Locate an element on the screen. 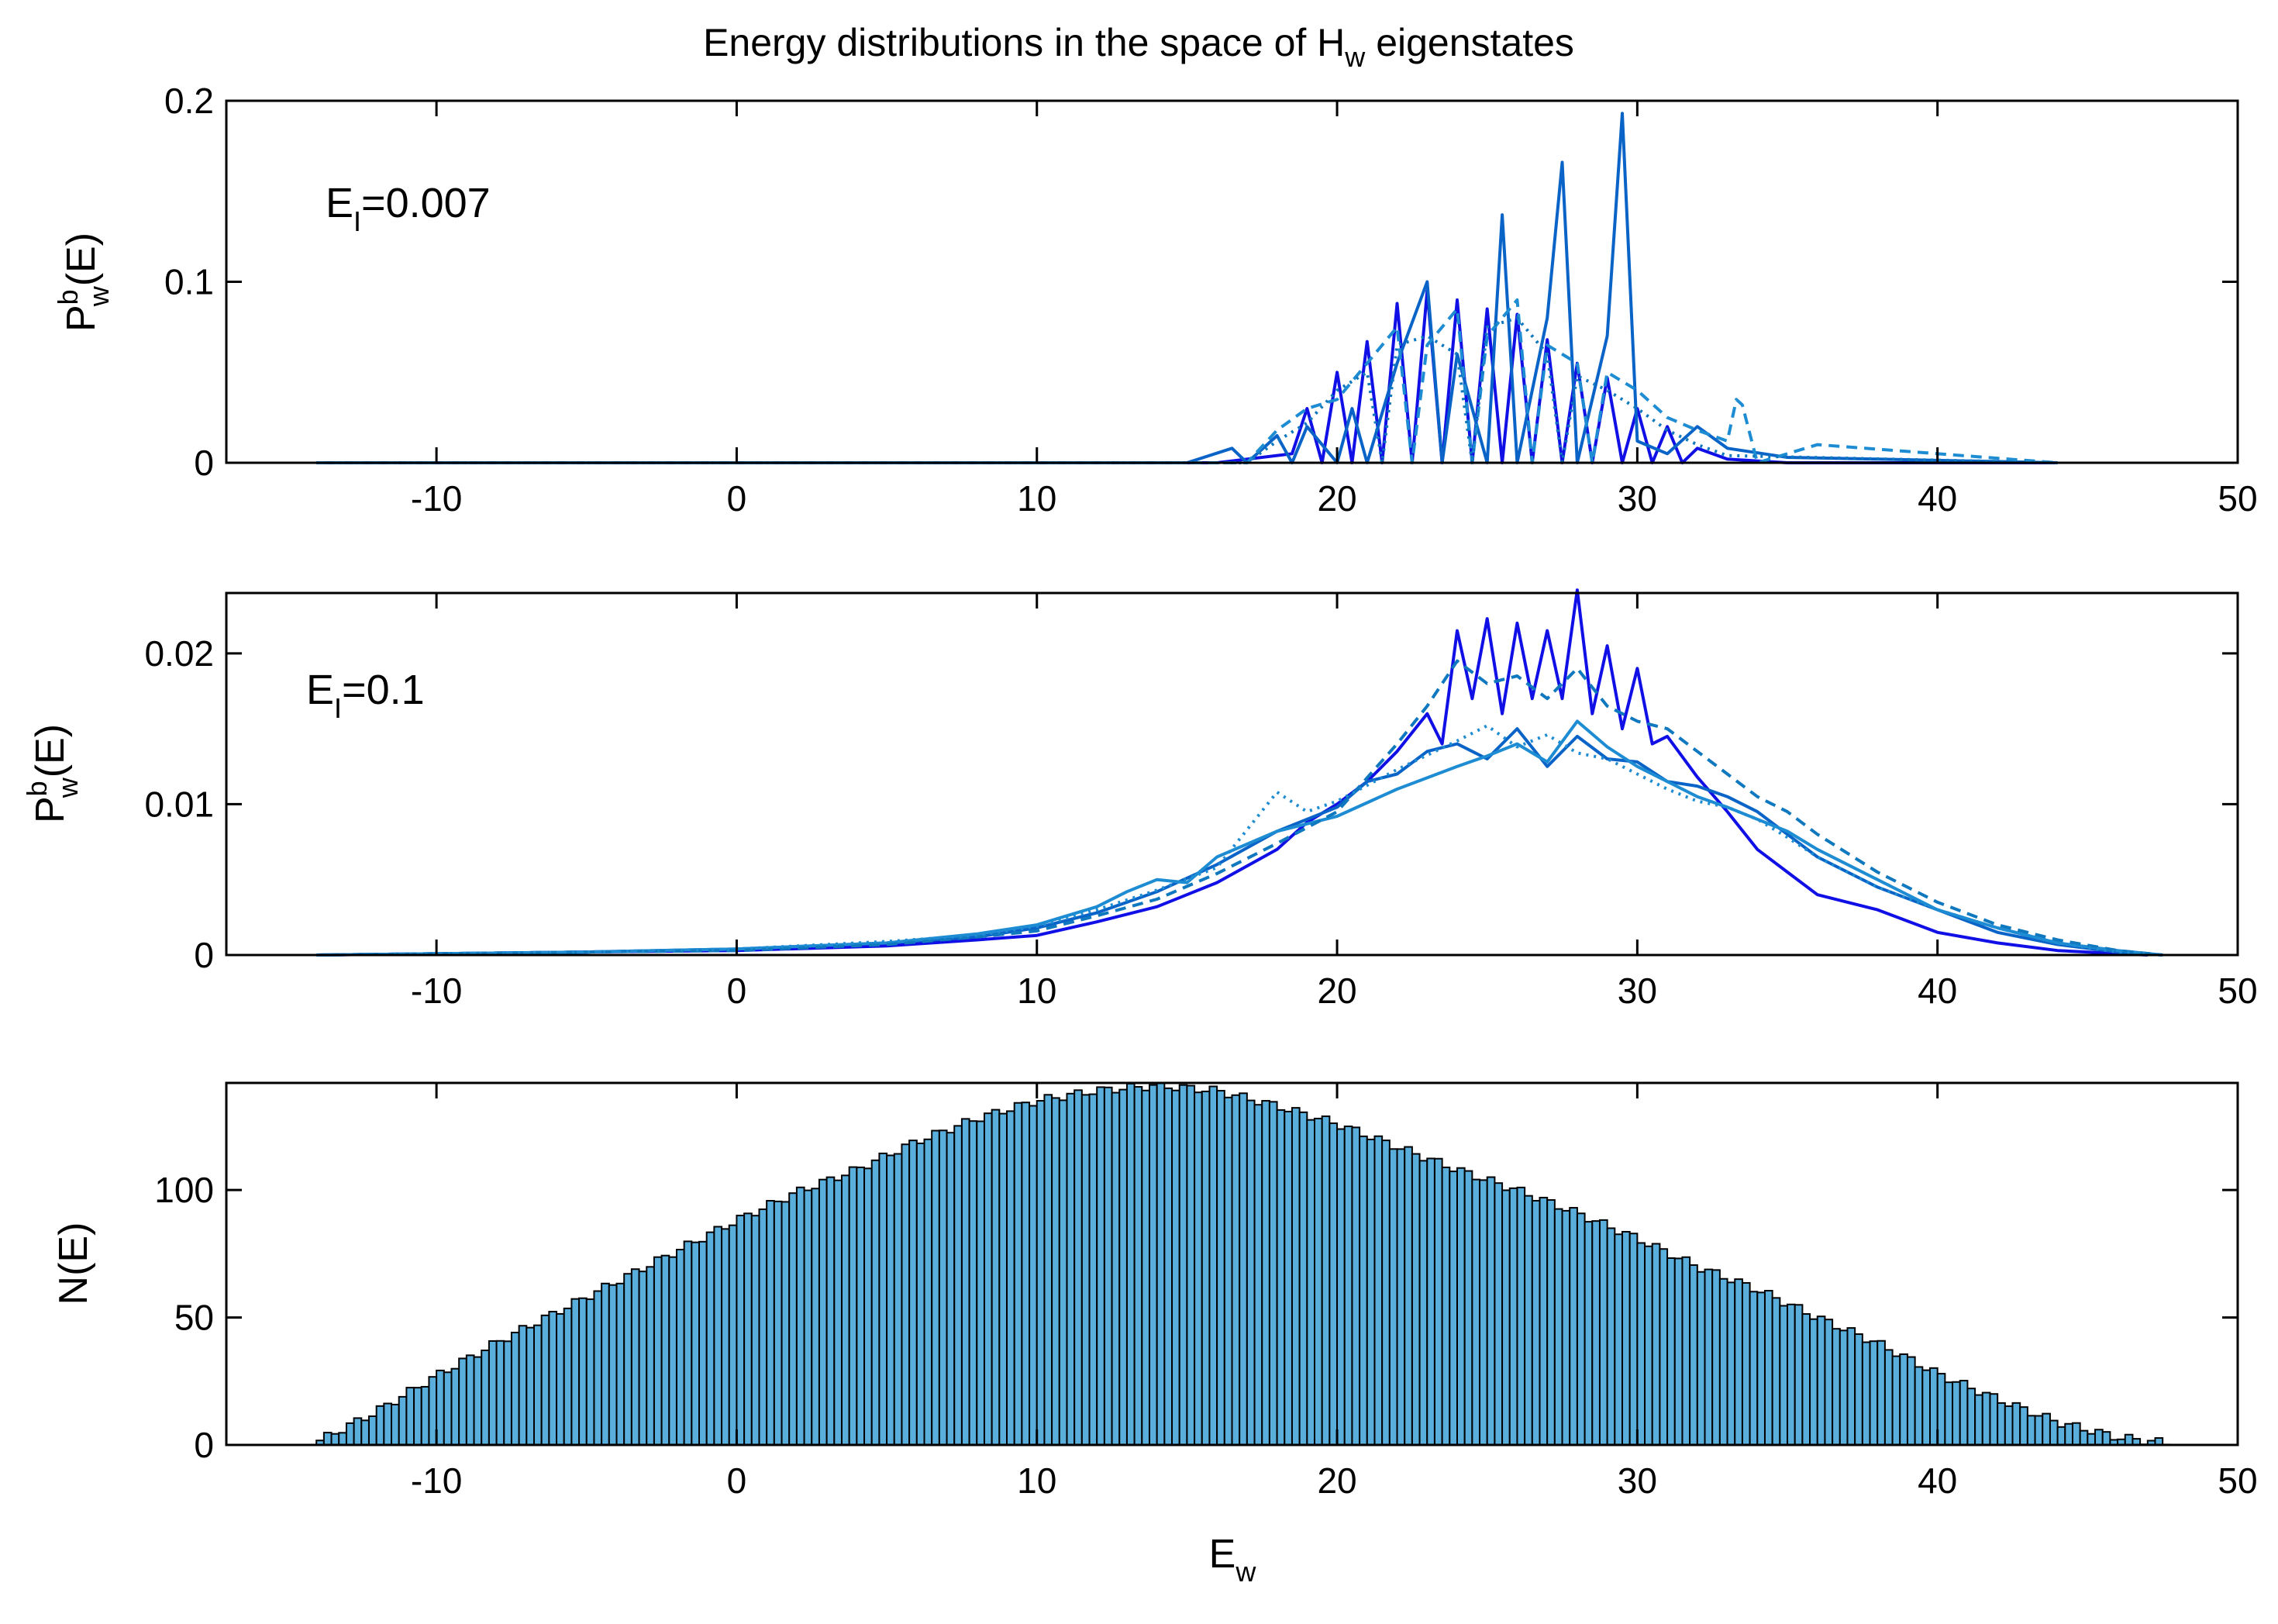 This screenshot has width=2278, height=1624. x-tick-label: 20 is located at coordinates (1336, 1480).